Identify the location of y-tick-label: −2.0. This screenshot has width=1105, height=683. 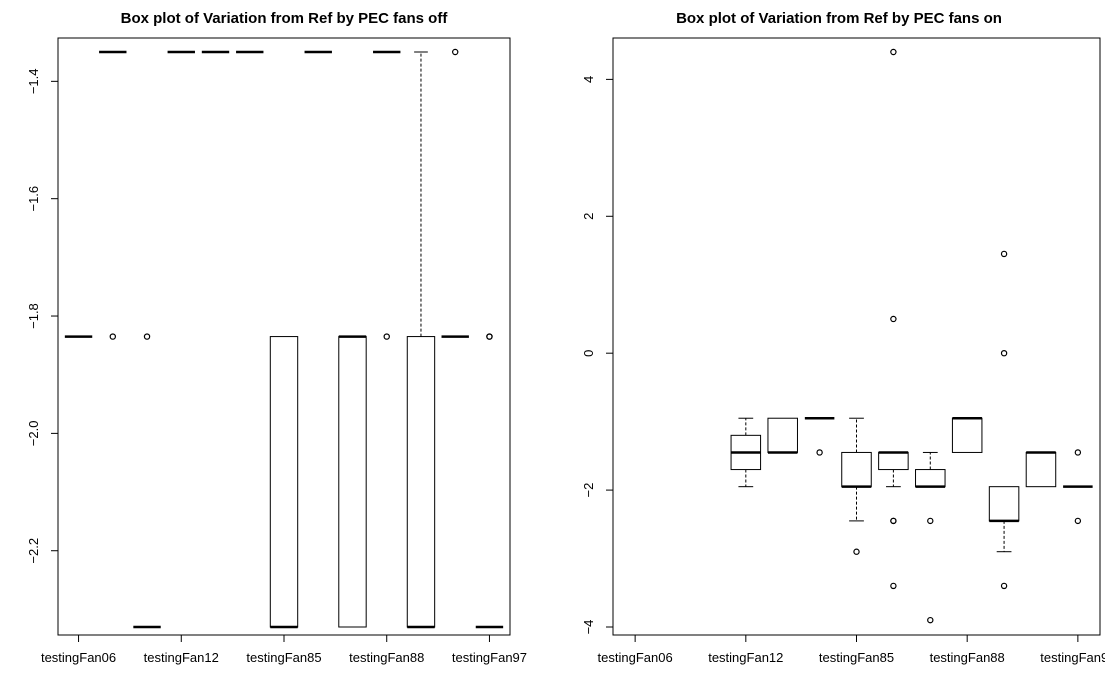
(33, 434).